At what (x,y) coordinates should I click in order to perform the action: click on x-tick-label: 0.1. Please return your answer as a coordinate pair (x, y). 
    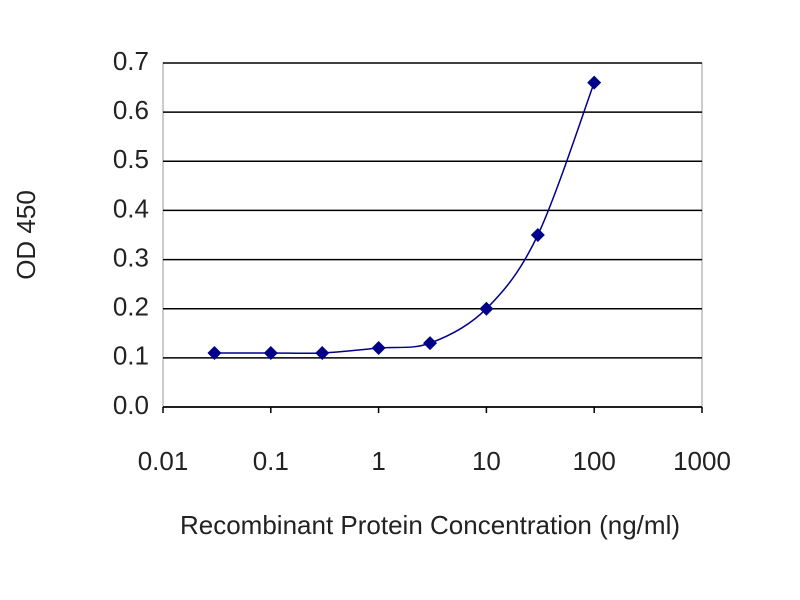
    Looking at the image, I should click on (271, 461).